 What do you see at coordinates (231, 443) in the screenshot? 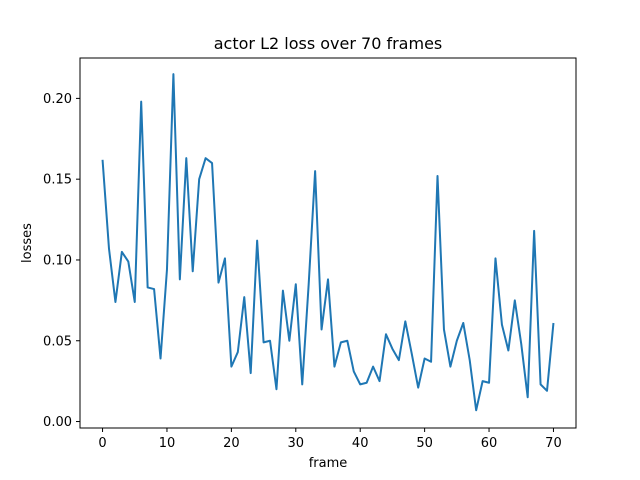
I see `x-tick-label: 20` at bounding box center [231, 443].